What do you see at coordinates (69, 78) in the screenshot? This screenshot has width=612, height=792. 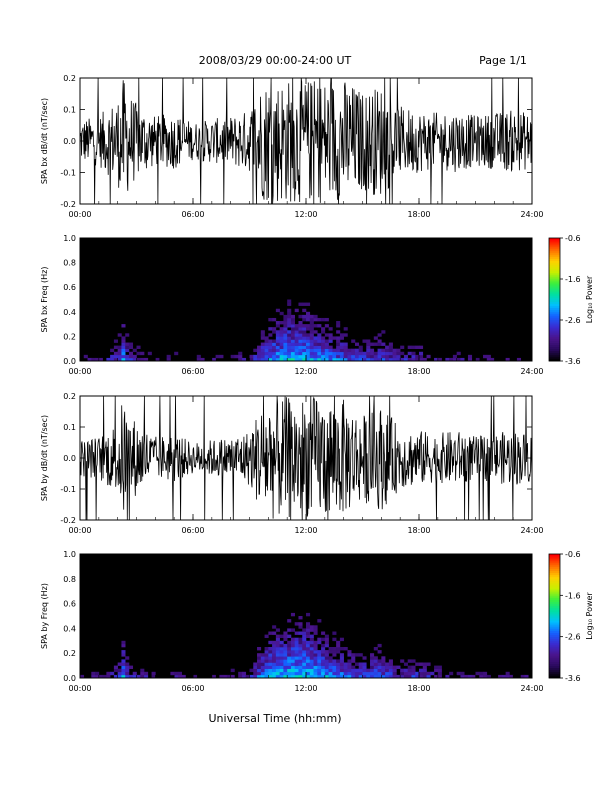 I see `y-tick-label: 0.2` at bounding box center [69, 78].